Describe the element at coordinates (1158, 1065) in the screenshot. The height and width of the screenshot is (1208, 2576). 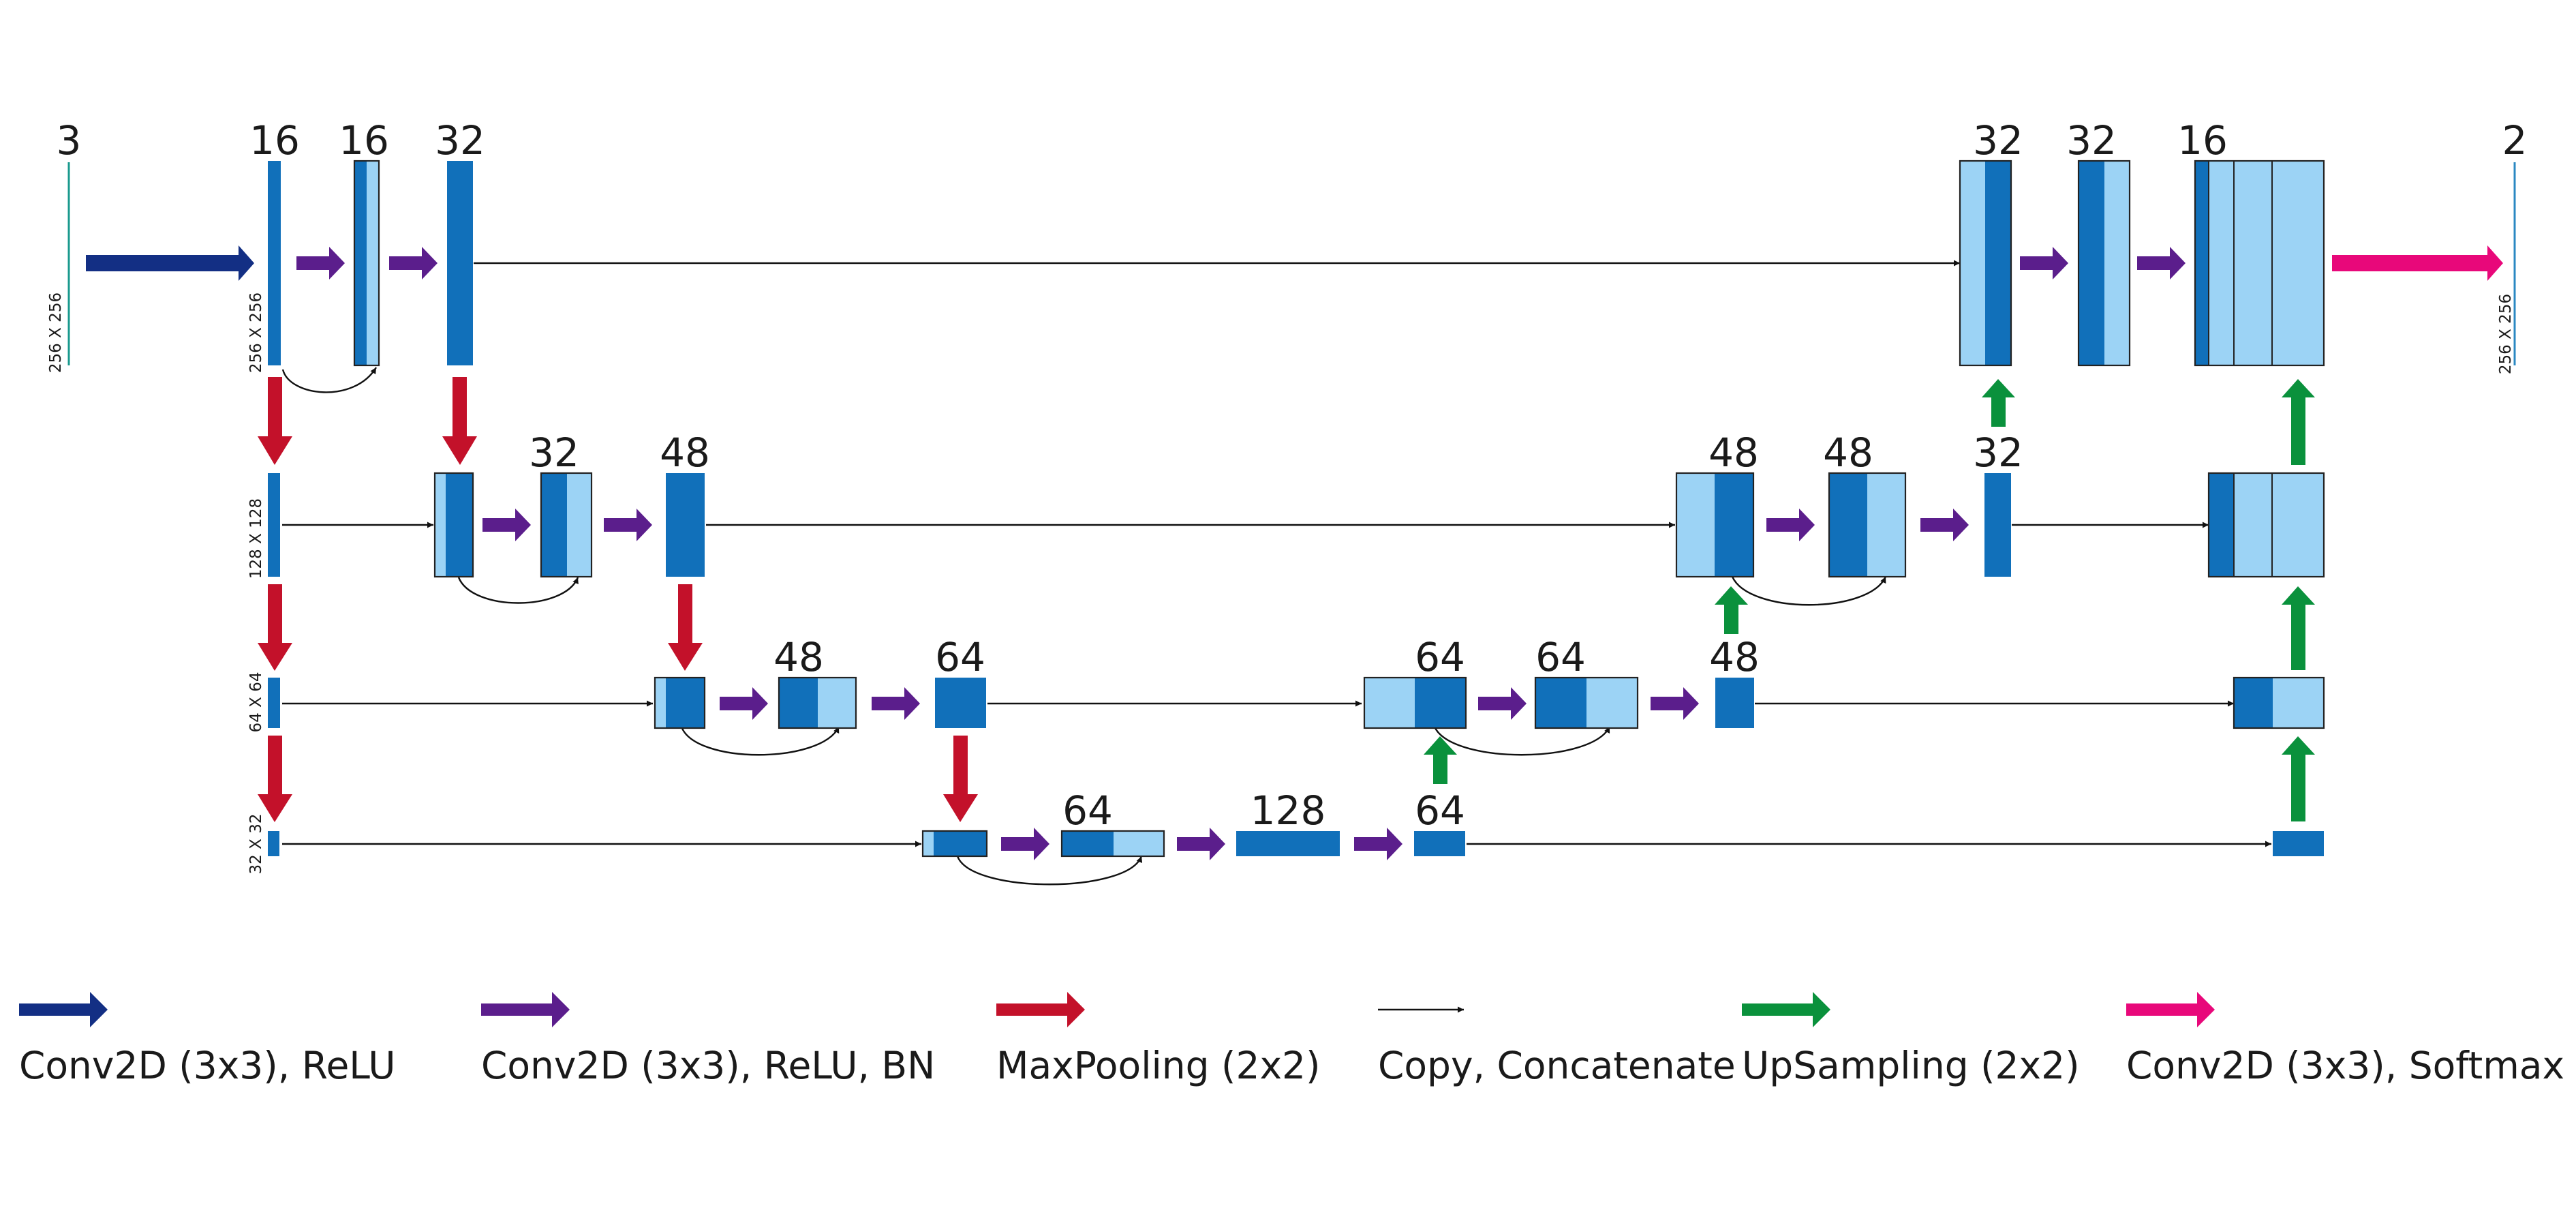
I see `legend-maxpool-label: MaxPooling (2x2)` at that location.